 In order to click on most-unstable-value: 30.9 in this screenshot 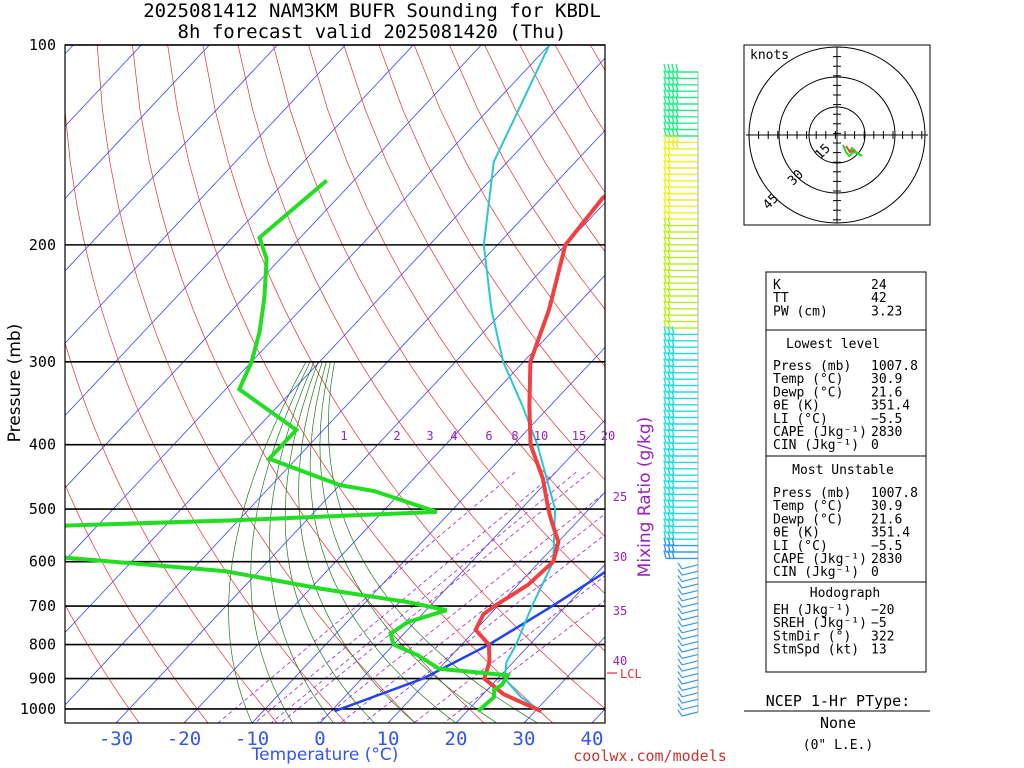, I will do `click(886, 506)`.